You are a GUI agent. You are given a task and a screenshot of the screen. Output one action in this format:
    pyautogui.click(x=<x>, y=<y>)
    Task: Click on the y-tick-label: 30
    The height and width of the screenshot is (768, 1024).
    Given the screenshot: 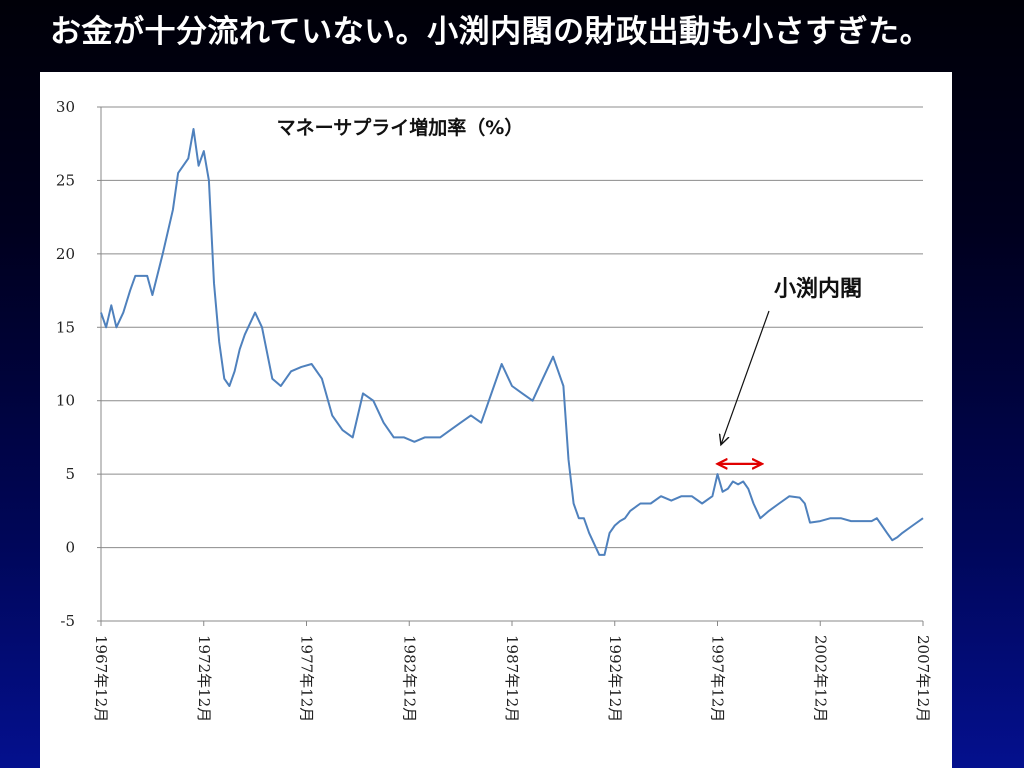 What is the action you would take?
    pyautogui.click(x=65, y=107)
    